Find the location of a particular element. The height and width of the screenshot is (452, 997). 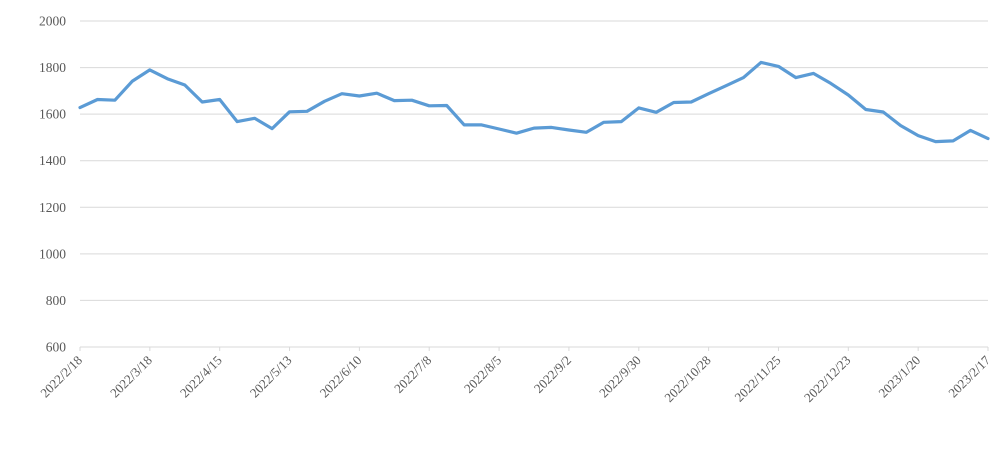

x-axis-tick-label: 2022/9/30 is located at coordinates (620, 377).